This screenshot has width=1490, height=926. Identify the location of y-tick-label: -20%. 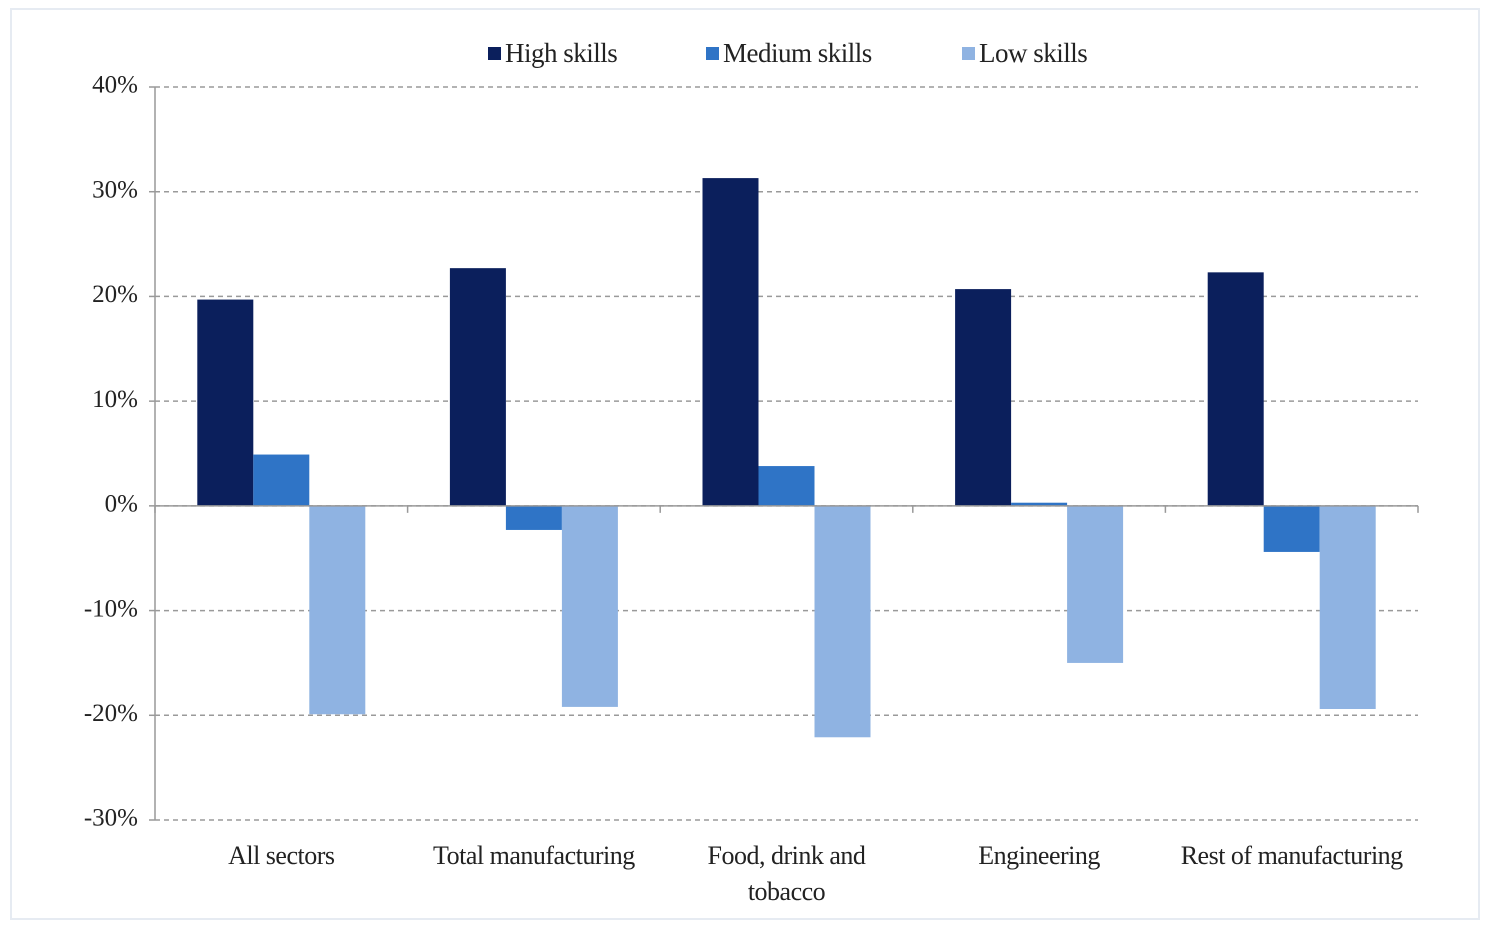
(111, 713).